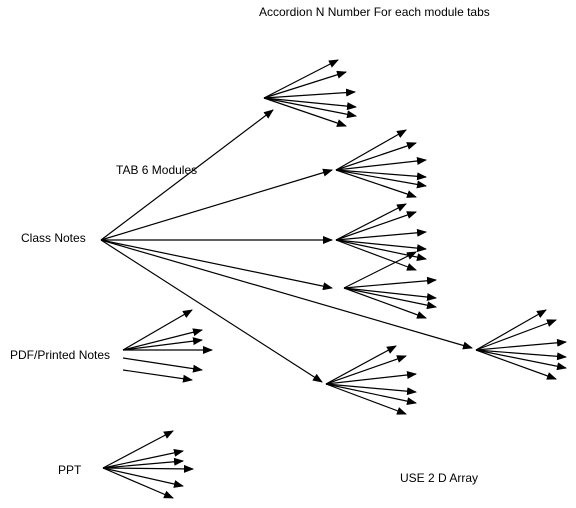 Image resolution: width=576 pixels, height=508 pixels. I want to click on array-note-label: USE 2 D Array, so click(439, 478).